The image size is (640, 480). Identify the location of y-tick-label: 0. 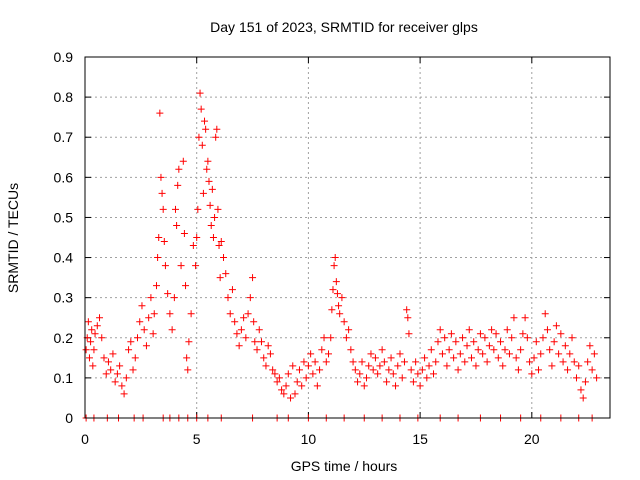
(69, 418).